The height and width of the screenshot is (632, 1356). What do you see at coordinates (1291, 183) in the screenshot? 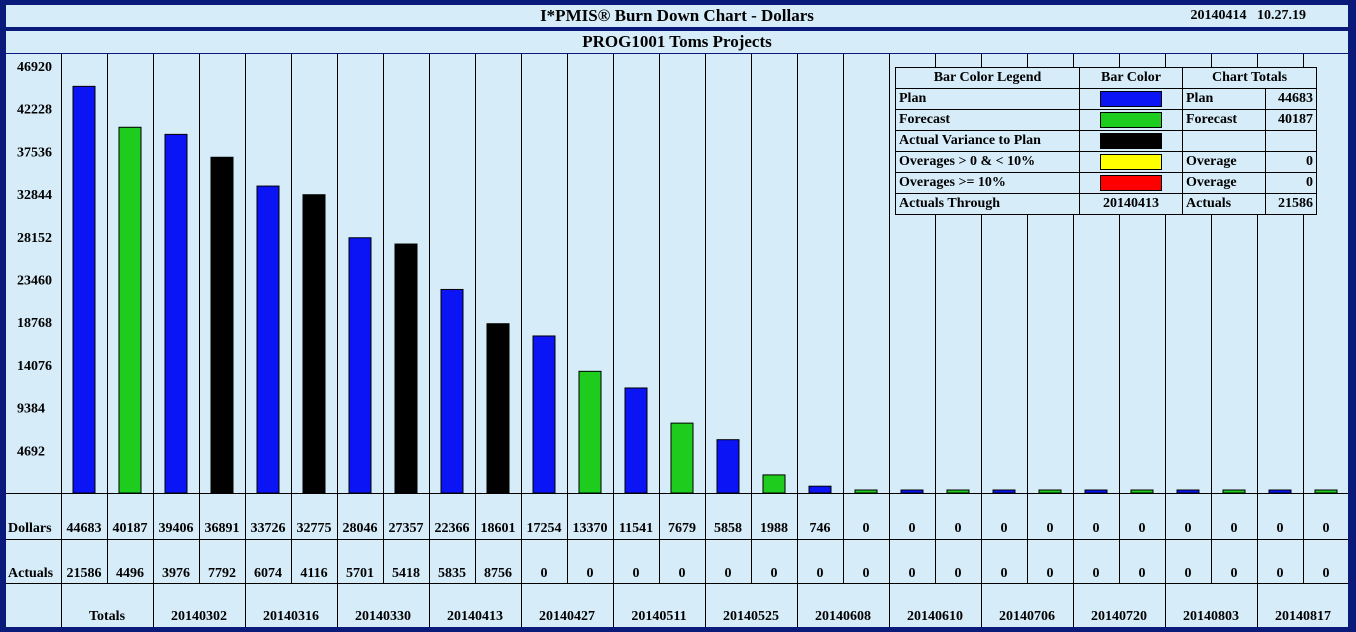
I see `totals-value: 0` at bounding box center [1291, 183].